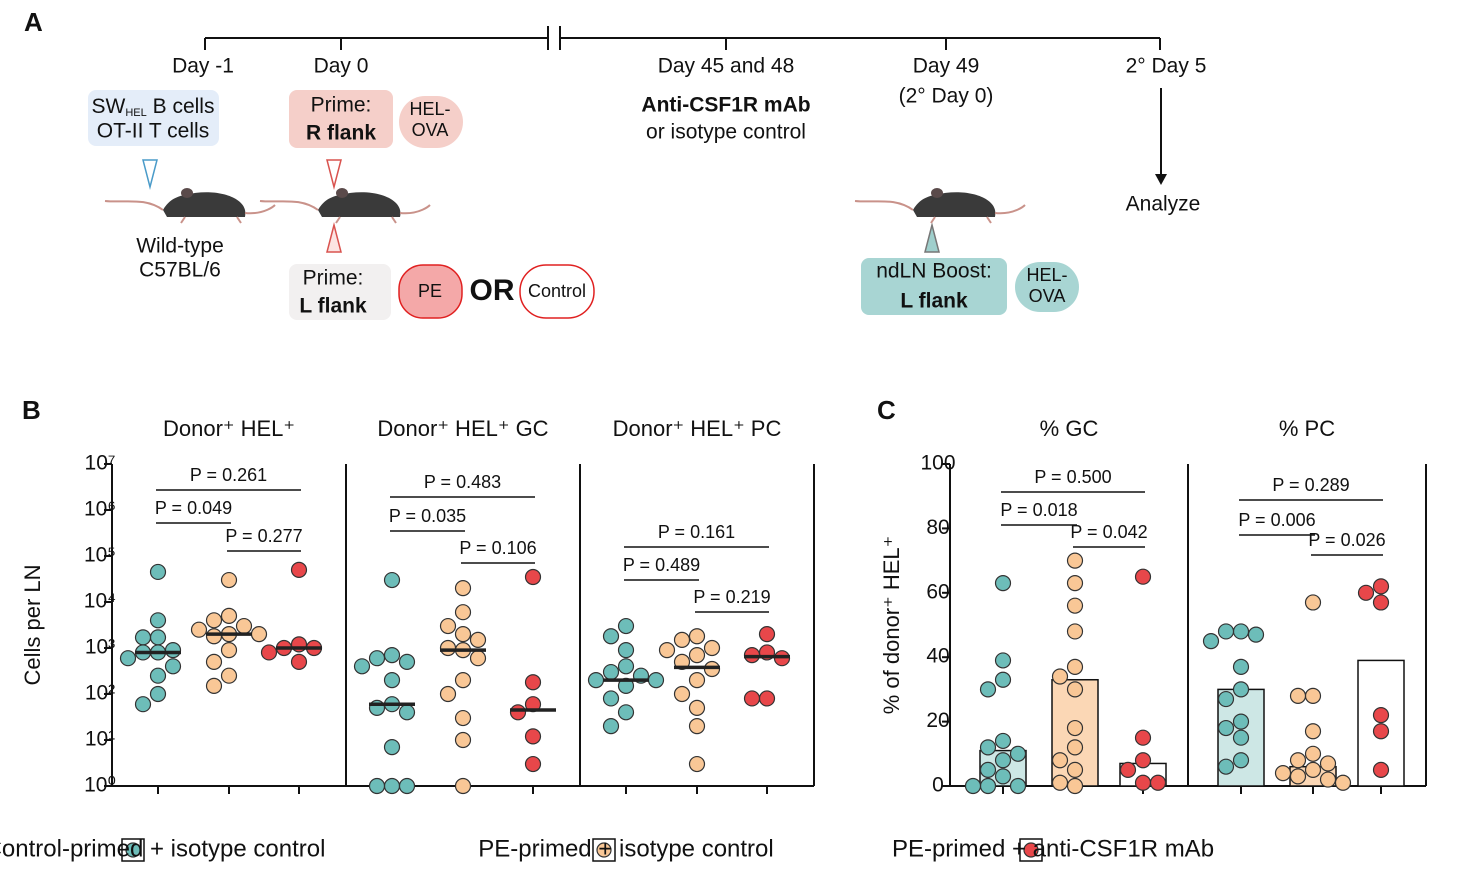 This screenshot has width=1468, height=886. I want to click on day-label: Day 49, so click(946, 66).